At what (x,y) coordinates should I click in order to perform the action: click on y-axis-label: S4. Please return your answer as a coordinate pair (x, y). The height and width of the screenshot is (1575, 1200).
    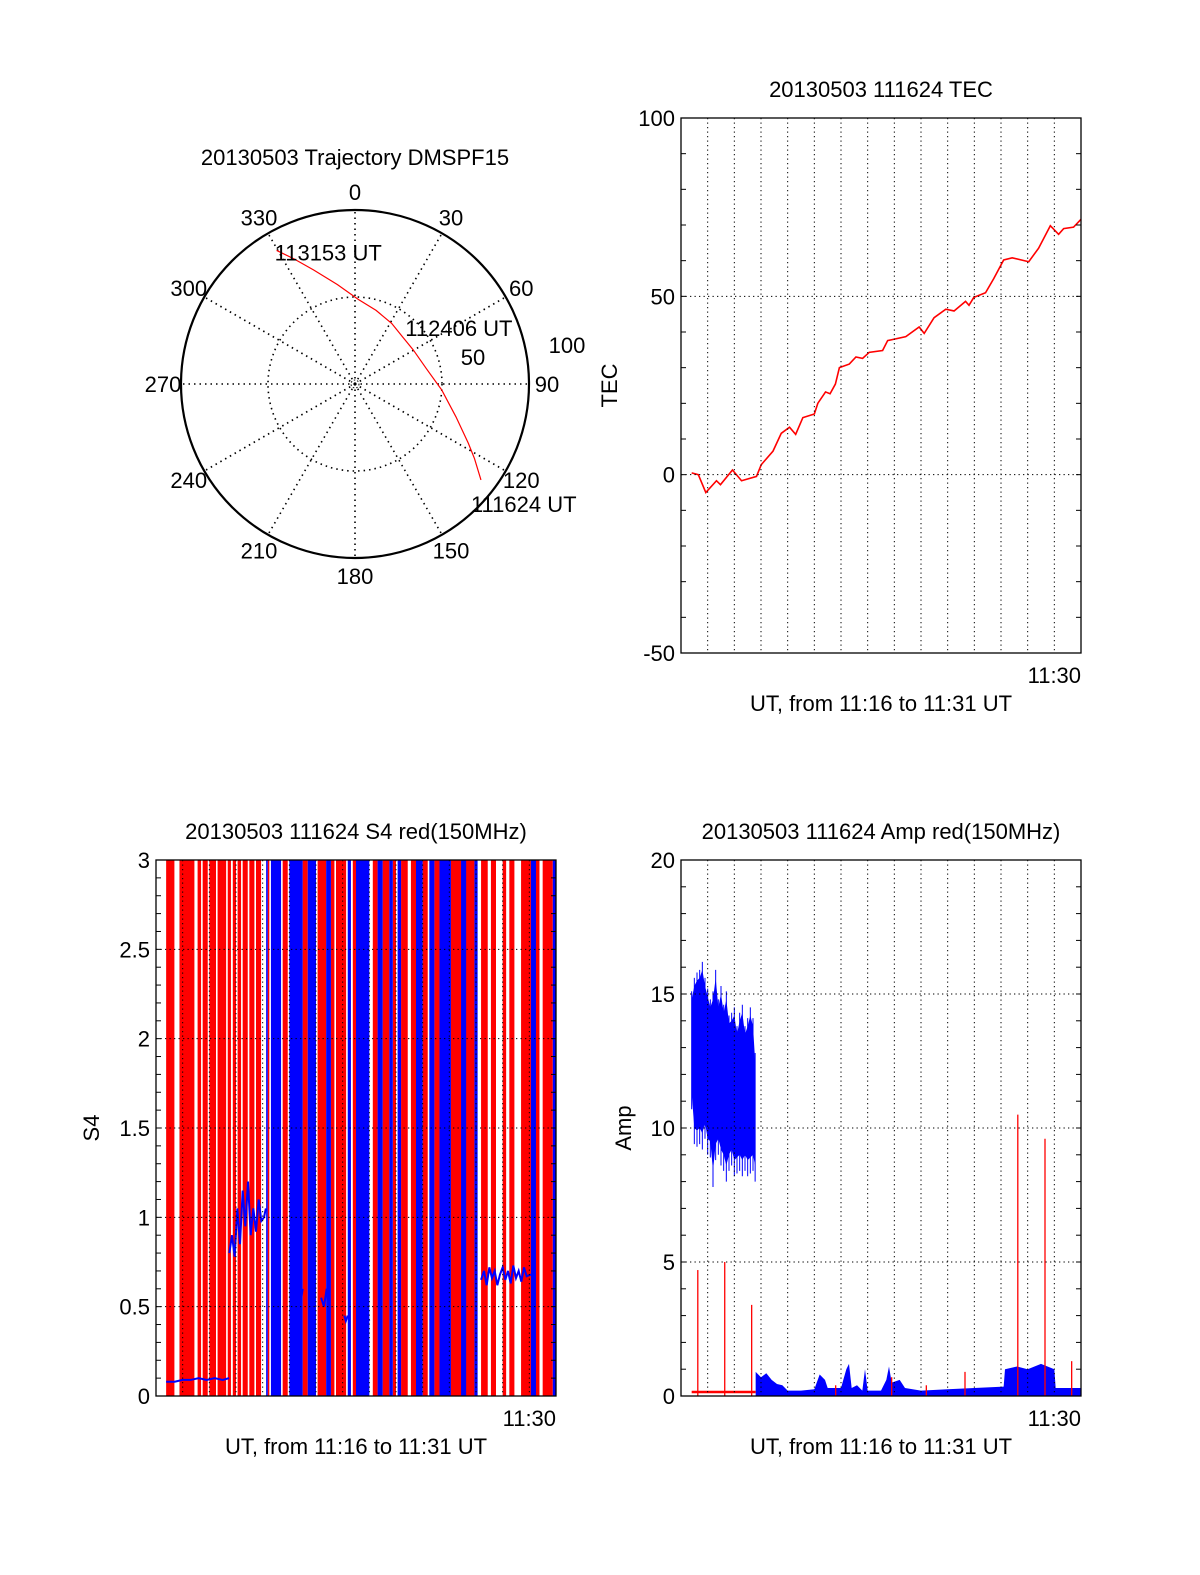
    Looking at the image, I should click on (91, 1128).